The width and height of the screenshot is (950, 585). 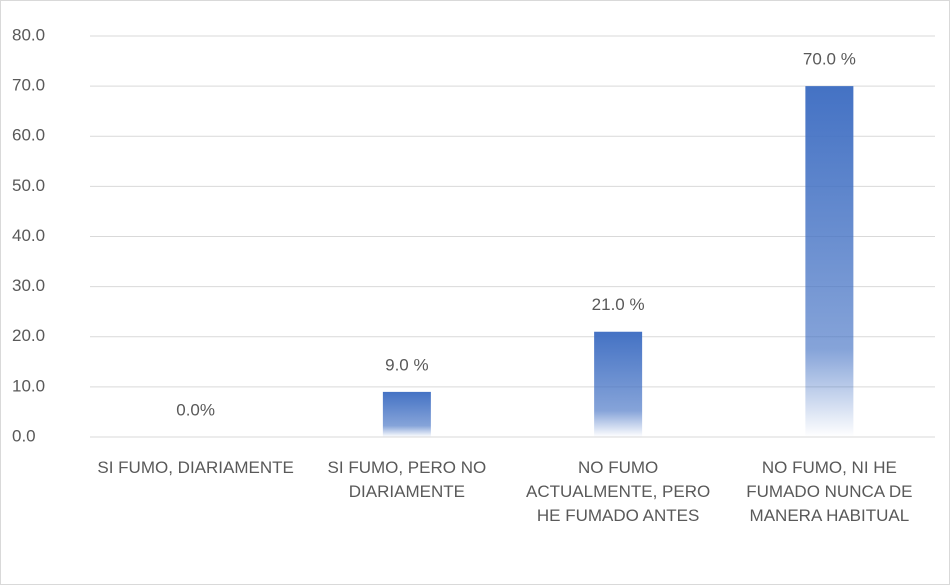 What do you see at coordinates (406, 364) in the screenshot?
I see `data-label: 9.0 %` at bounding box center [406, 364].